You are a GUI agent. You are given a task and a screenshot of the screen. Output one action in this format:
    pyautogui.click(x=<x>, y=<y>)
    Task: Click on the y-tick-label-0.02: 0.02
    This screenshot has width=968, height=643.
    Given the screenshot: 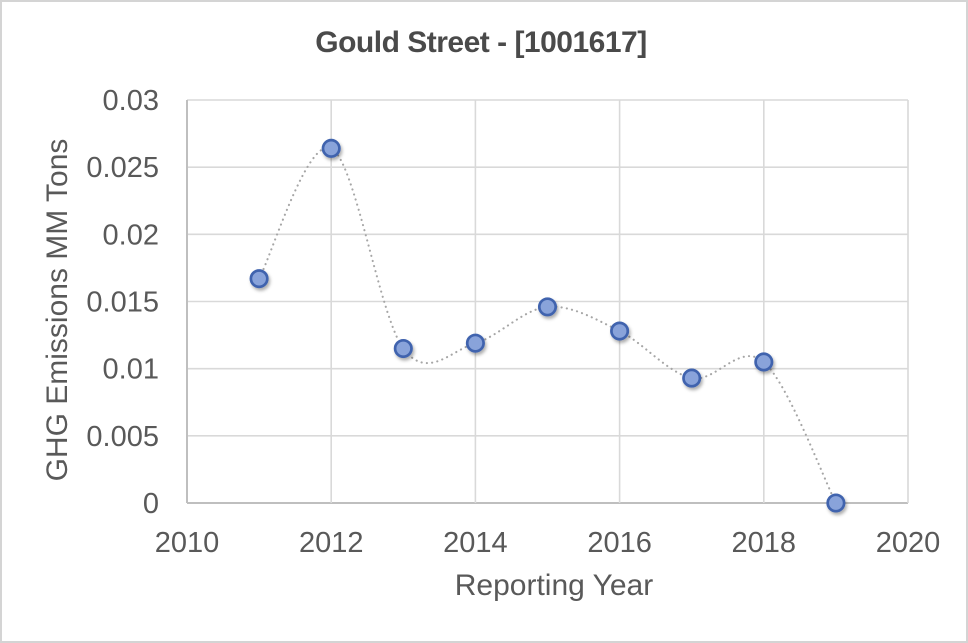 What is the action you would take?
    pyautogui.click(x=131, y=235)
    